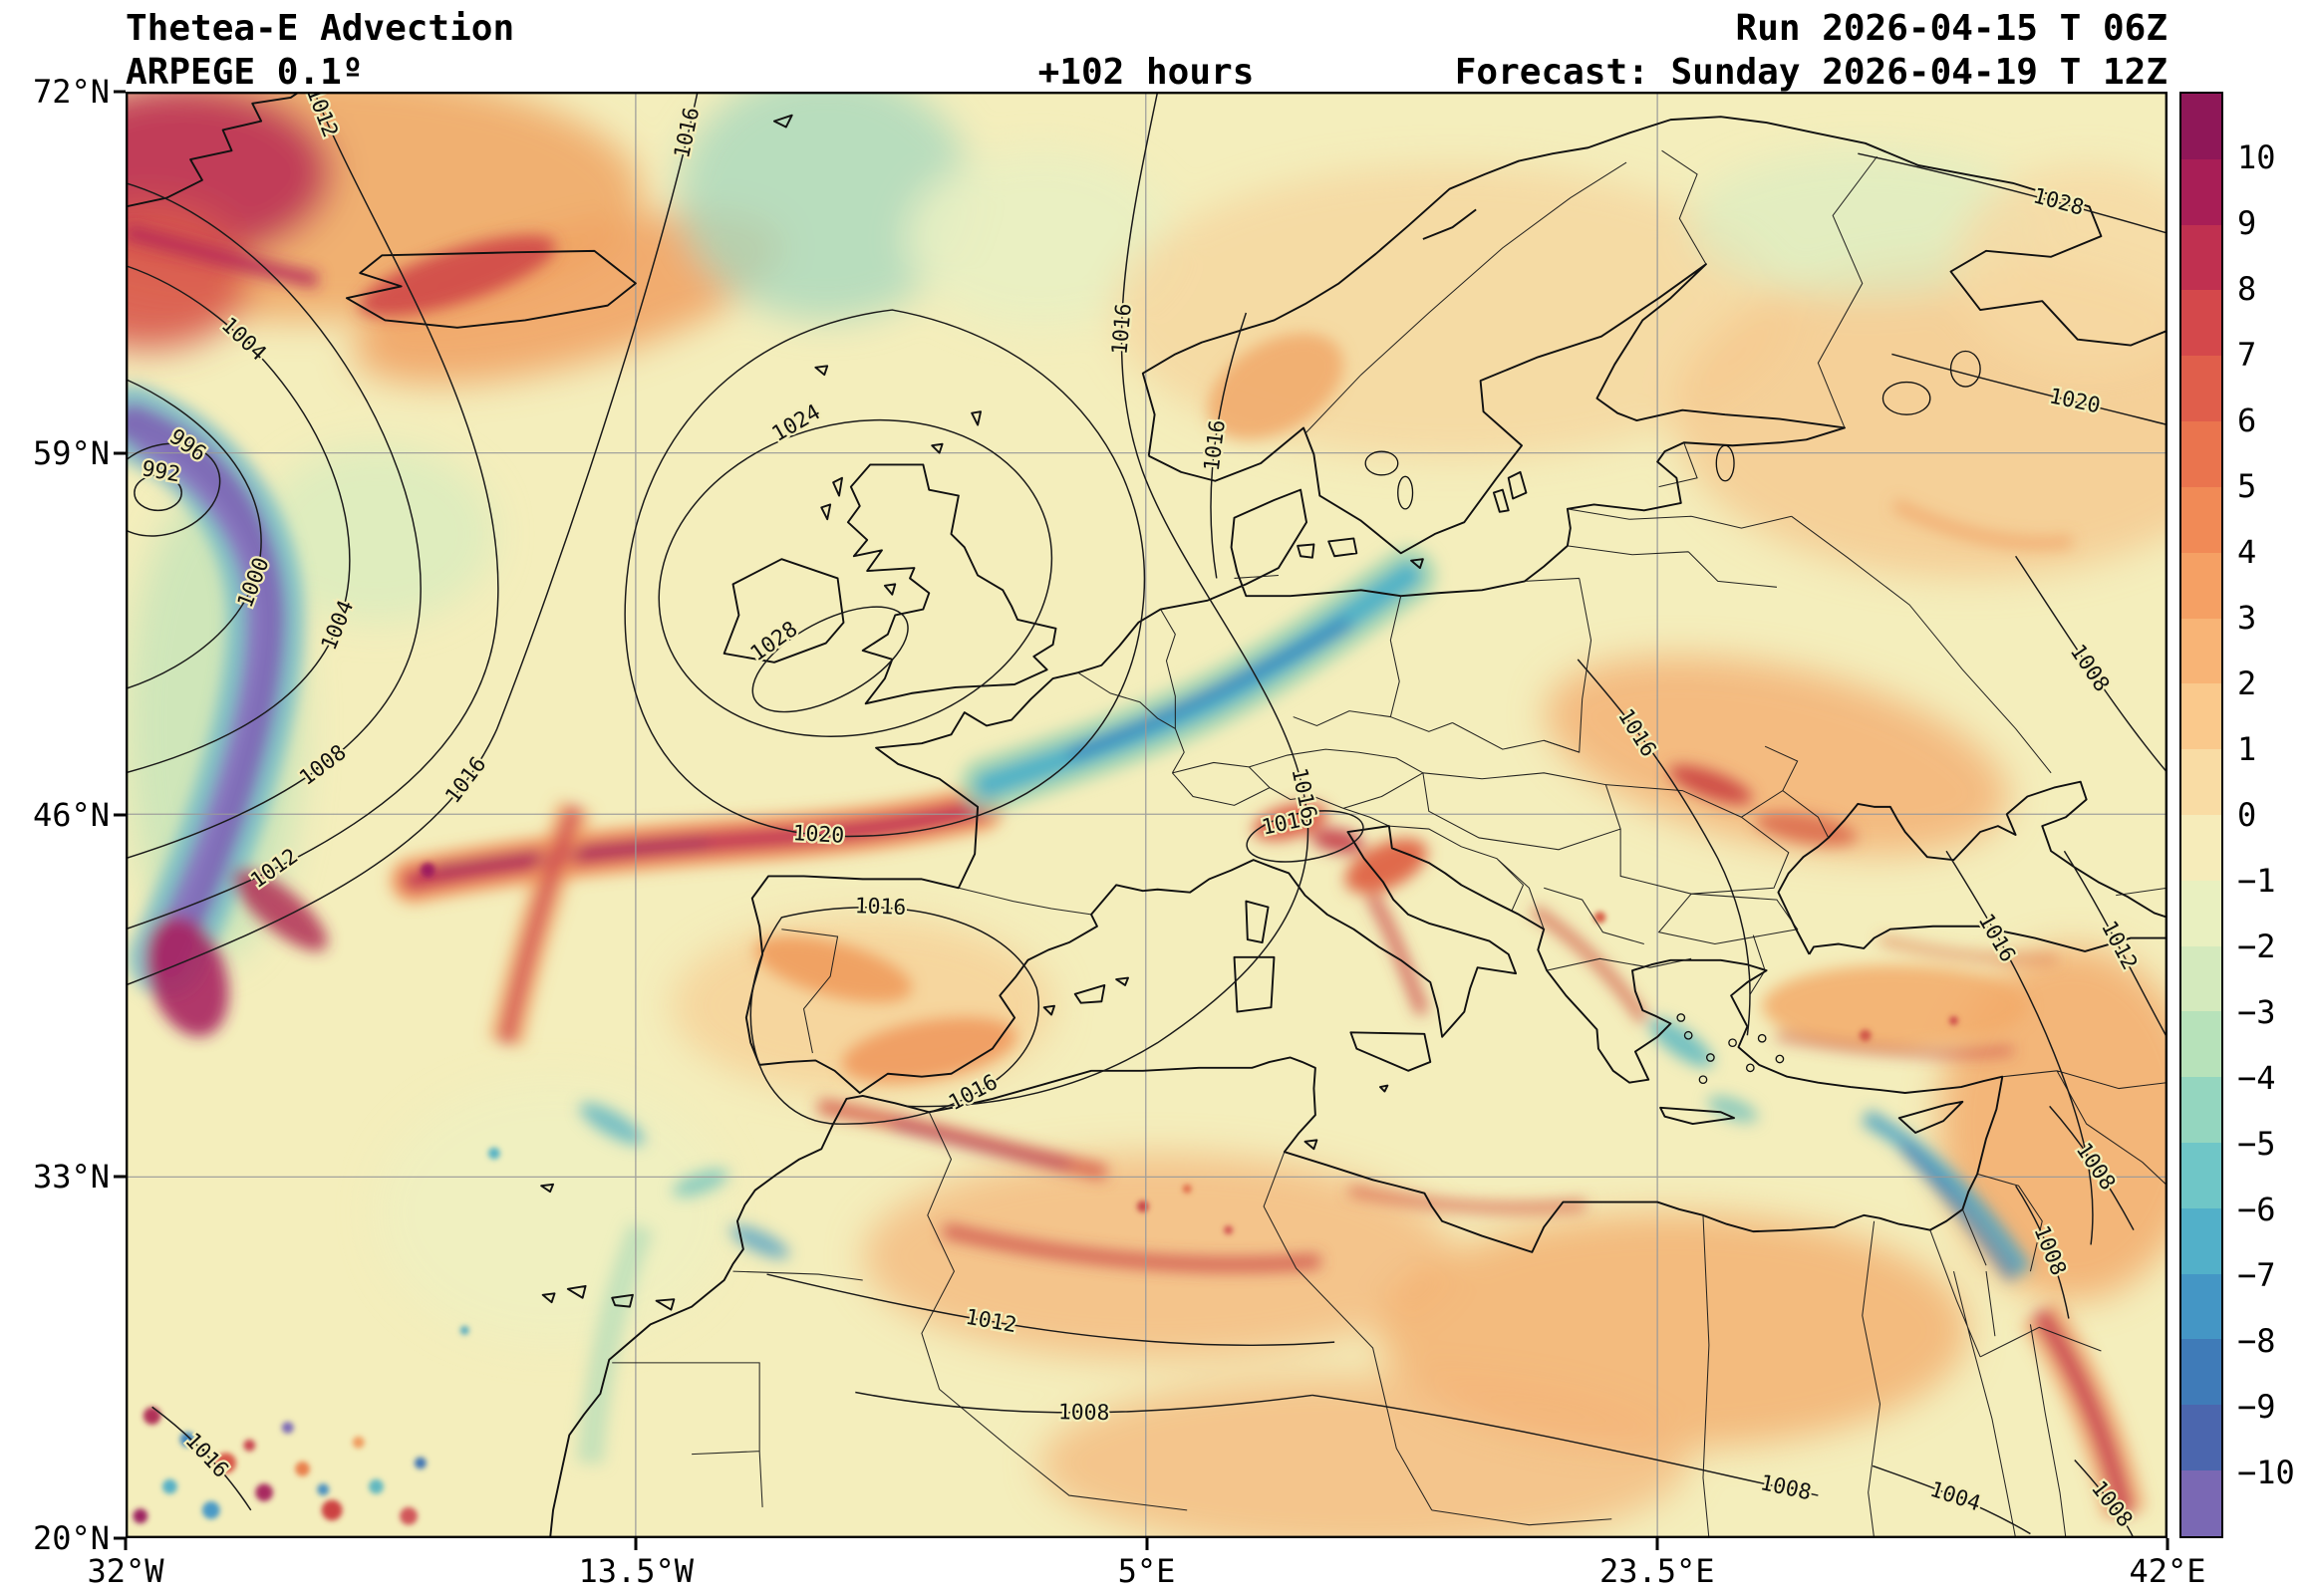 This screenshot has width=2312, height=1596. I want to click on colorbar-tick-label: −4, so click(2256, 1078).